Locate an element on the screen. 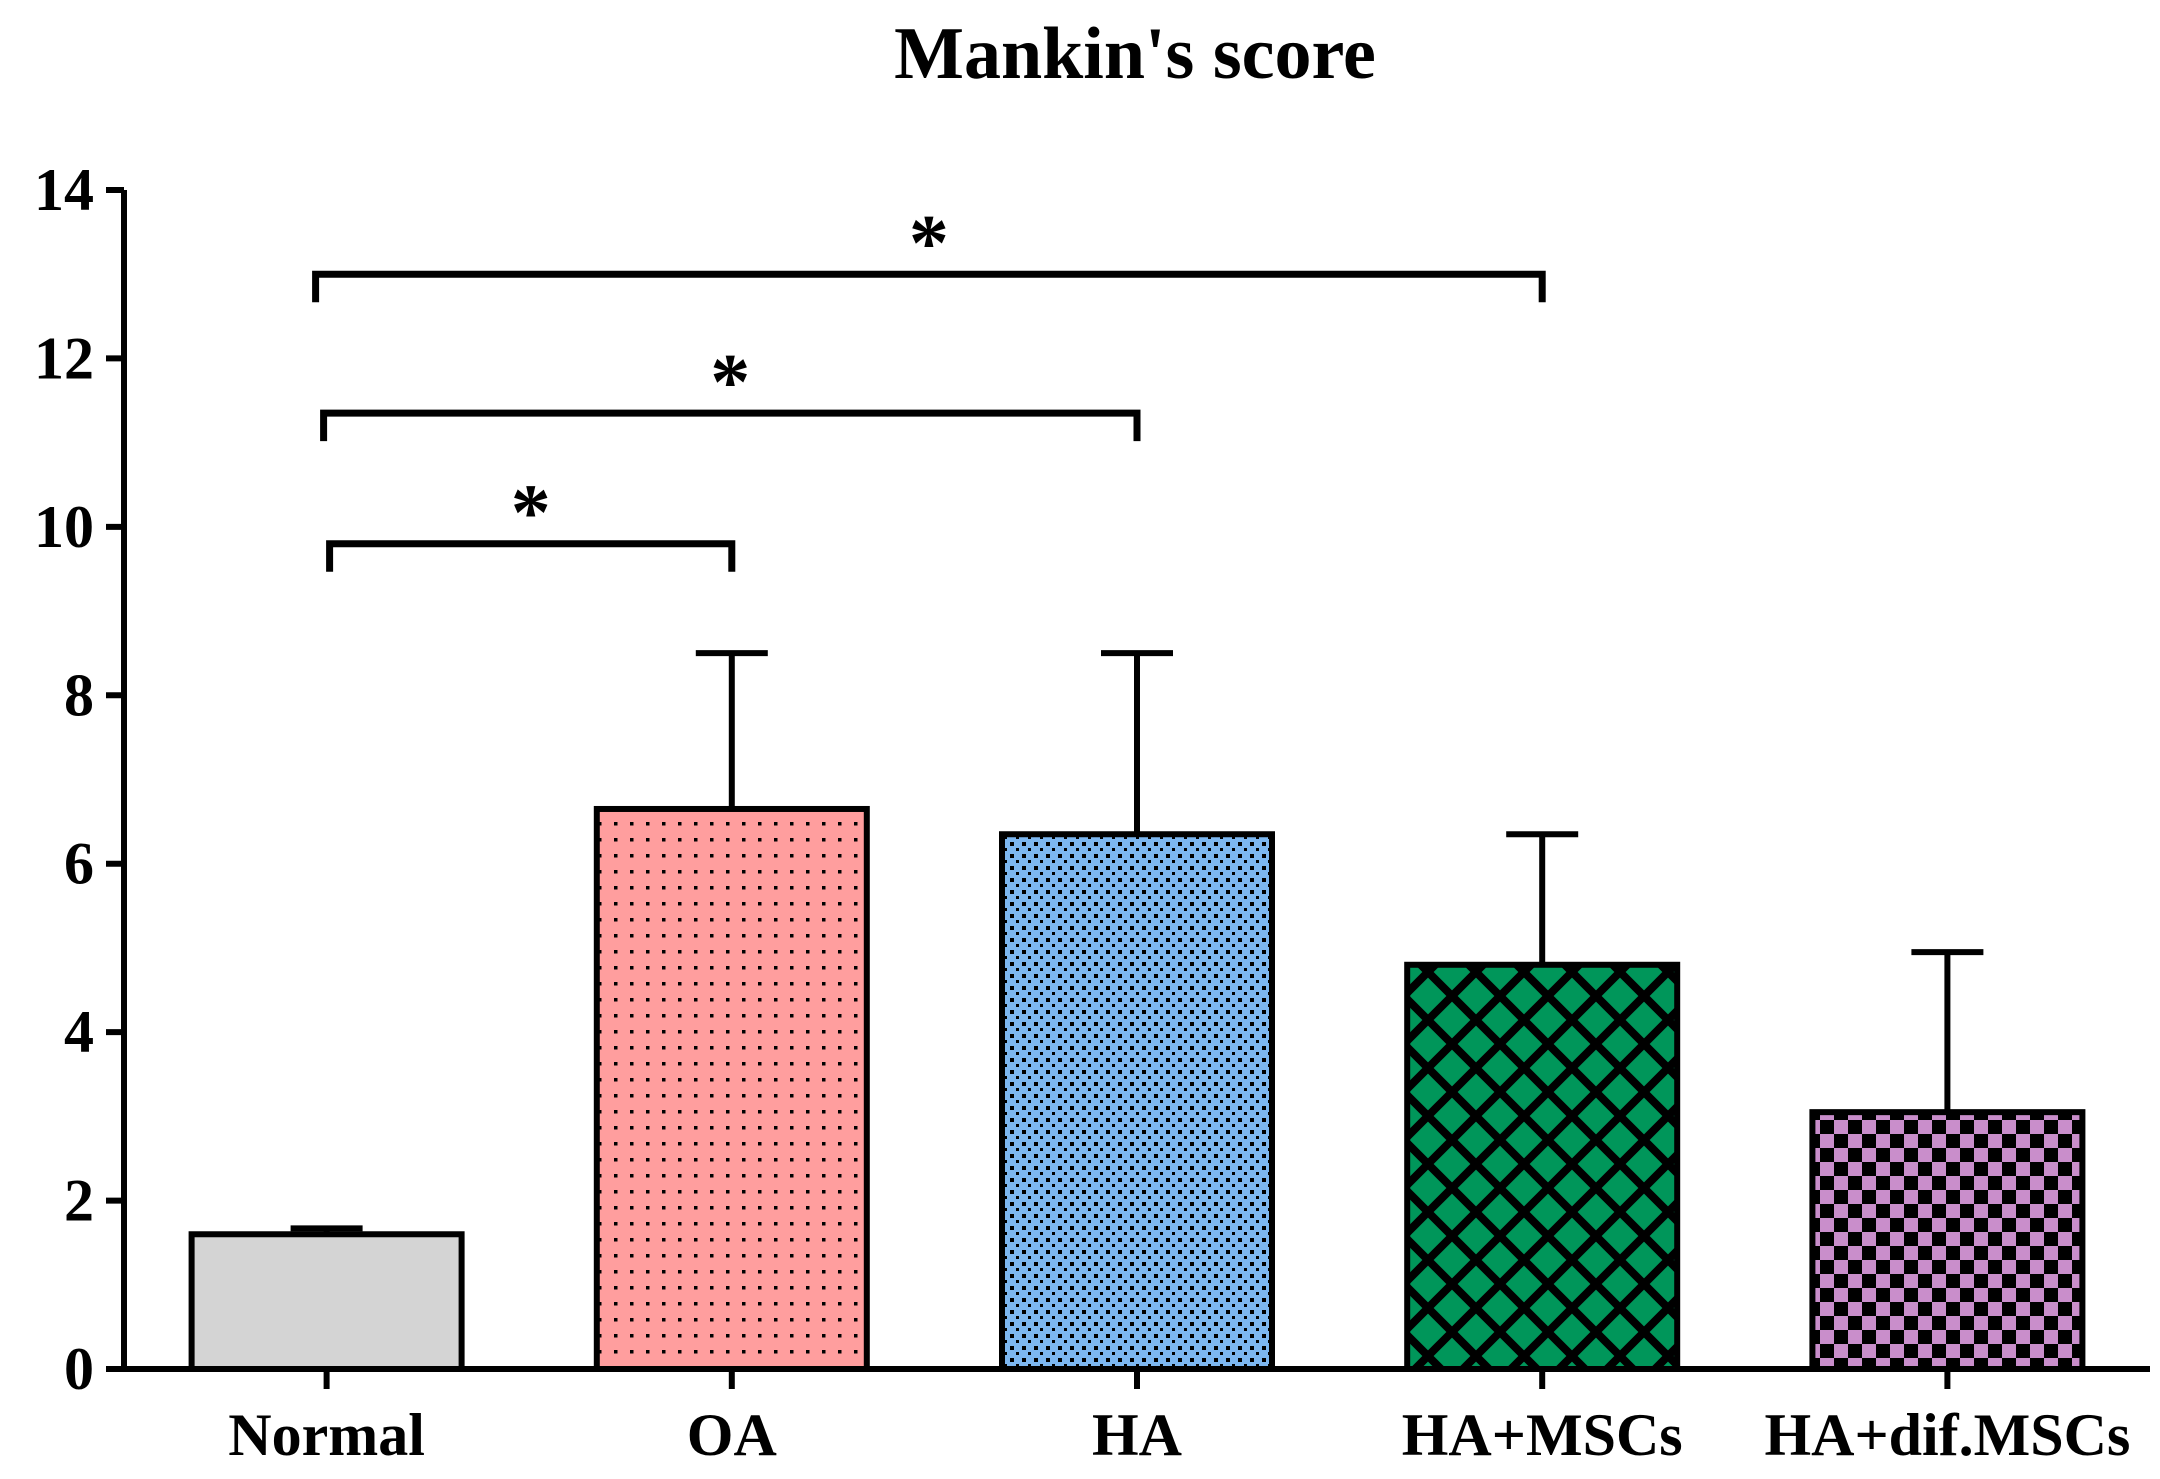 The height and width of the screenshot is (1479, 2160). y-tick-label: 14 is located at coordinates (64, 190).